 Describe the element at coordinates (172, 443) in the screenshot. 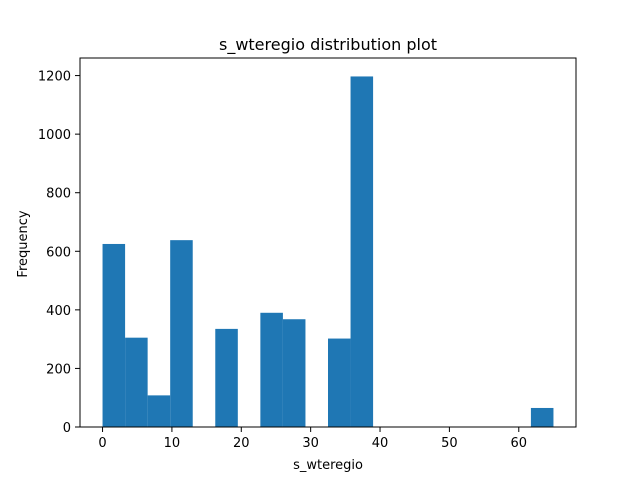

I see `x-tick-label: 10` at that location.